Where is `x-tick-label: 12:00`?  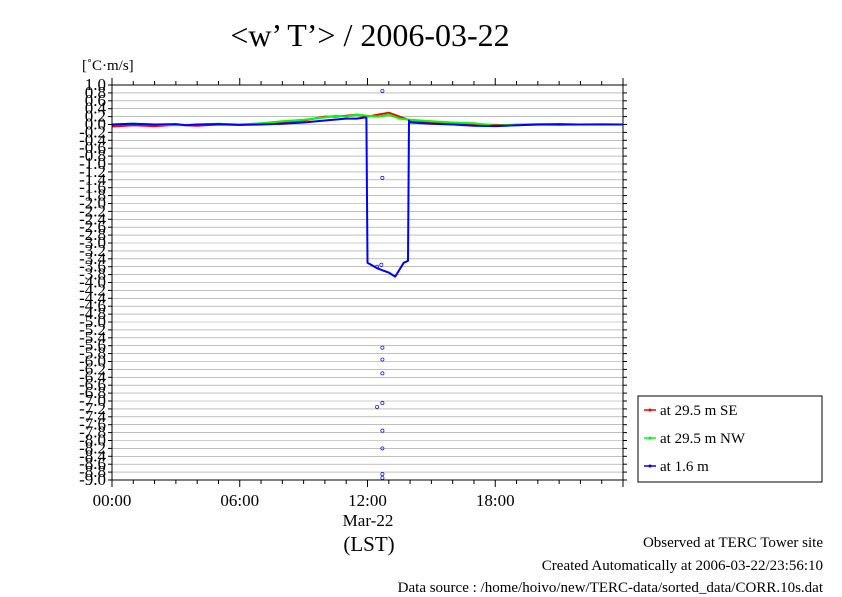
x-tick-label: 12:00 is located at coordinates (367, 500).